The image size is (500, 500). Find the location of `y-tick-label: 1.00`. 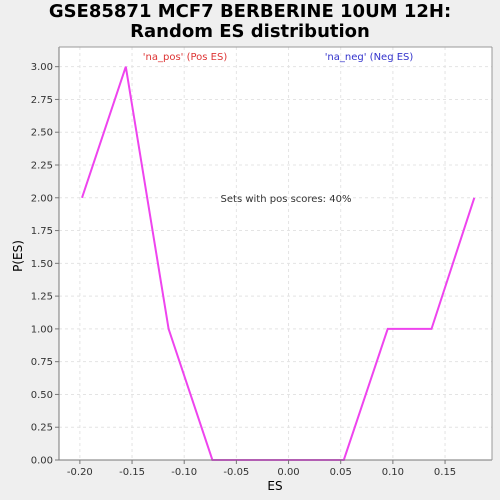

y-tick-label: 1.00 is located at coordinates (42, 329).